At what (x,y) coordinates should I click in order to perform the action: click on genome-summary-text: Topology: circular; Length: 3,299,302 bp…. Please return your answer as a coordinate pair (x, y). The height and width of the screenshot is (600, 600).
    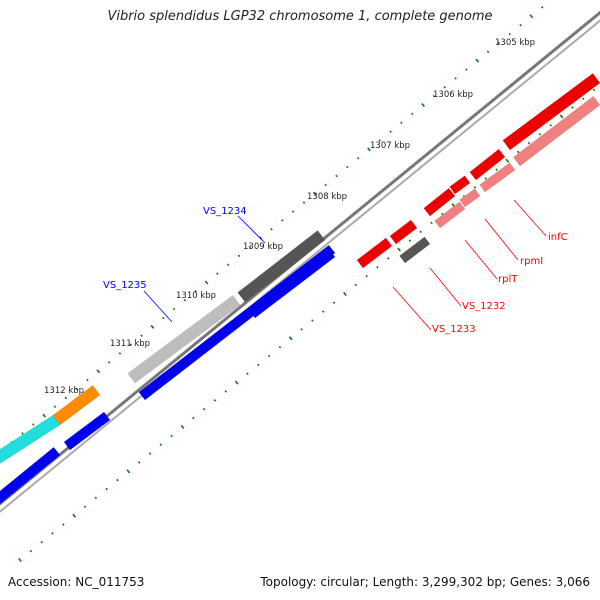
    Looking at the image, I should click on (425, 582).